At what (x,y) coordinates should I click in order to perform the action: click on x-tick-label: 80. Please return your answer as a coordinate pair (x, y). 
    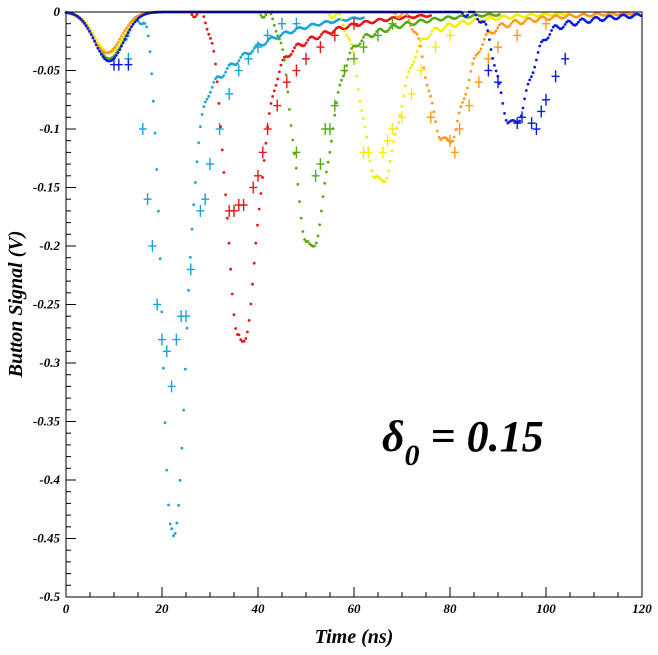
    Looking at the image, I should click on (451, 608).